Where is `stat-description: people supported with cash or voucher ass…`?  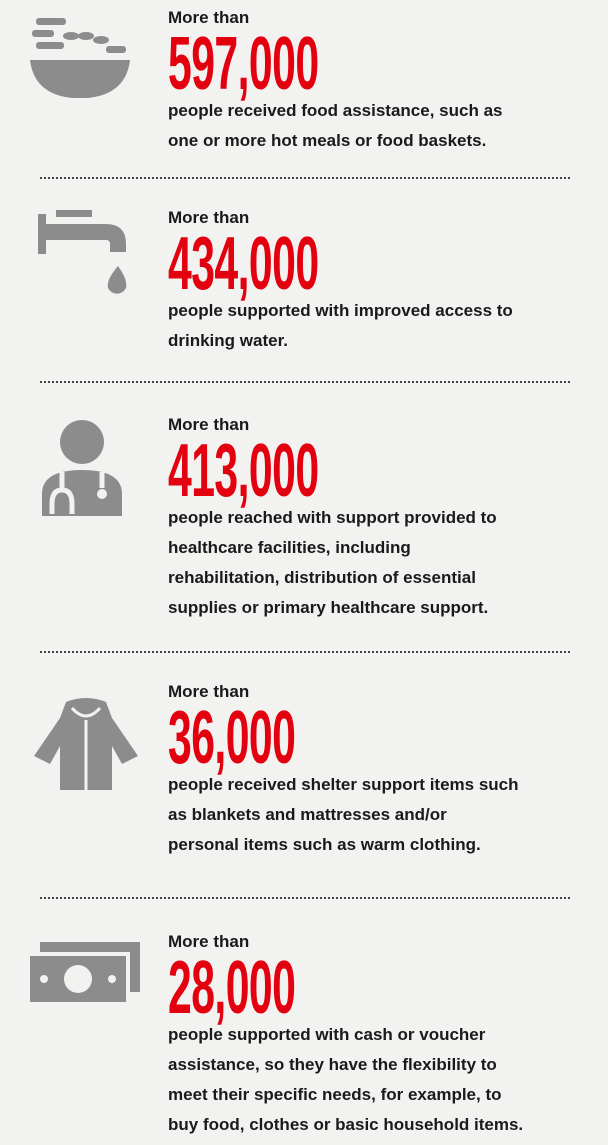 stat-description: people supported with cash or voucher ass… is located at coordinates (383, 1080).